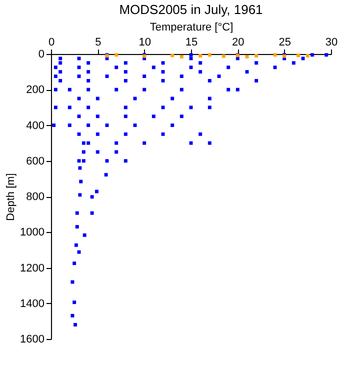 This screenshot has height=384, width=348. What do you see at coordinates (191, 42) in the screenshot?
I see `x-tick-label: 15` at bounding box center [191, 42].